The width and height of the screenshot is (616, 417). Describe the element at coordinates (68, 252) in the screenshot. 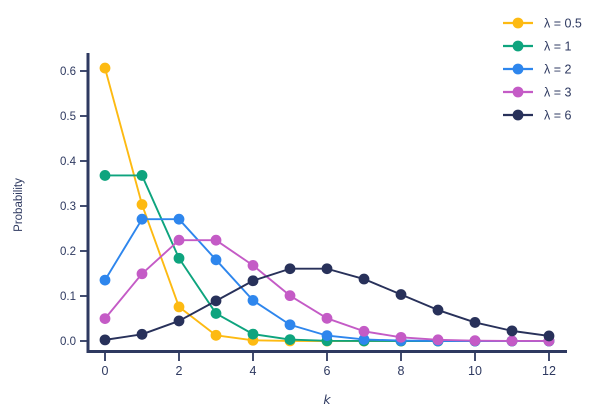

I see `y-tick-label: 0.2` at that location.